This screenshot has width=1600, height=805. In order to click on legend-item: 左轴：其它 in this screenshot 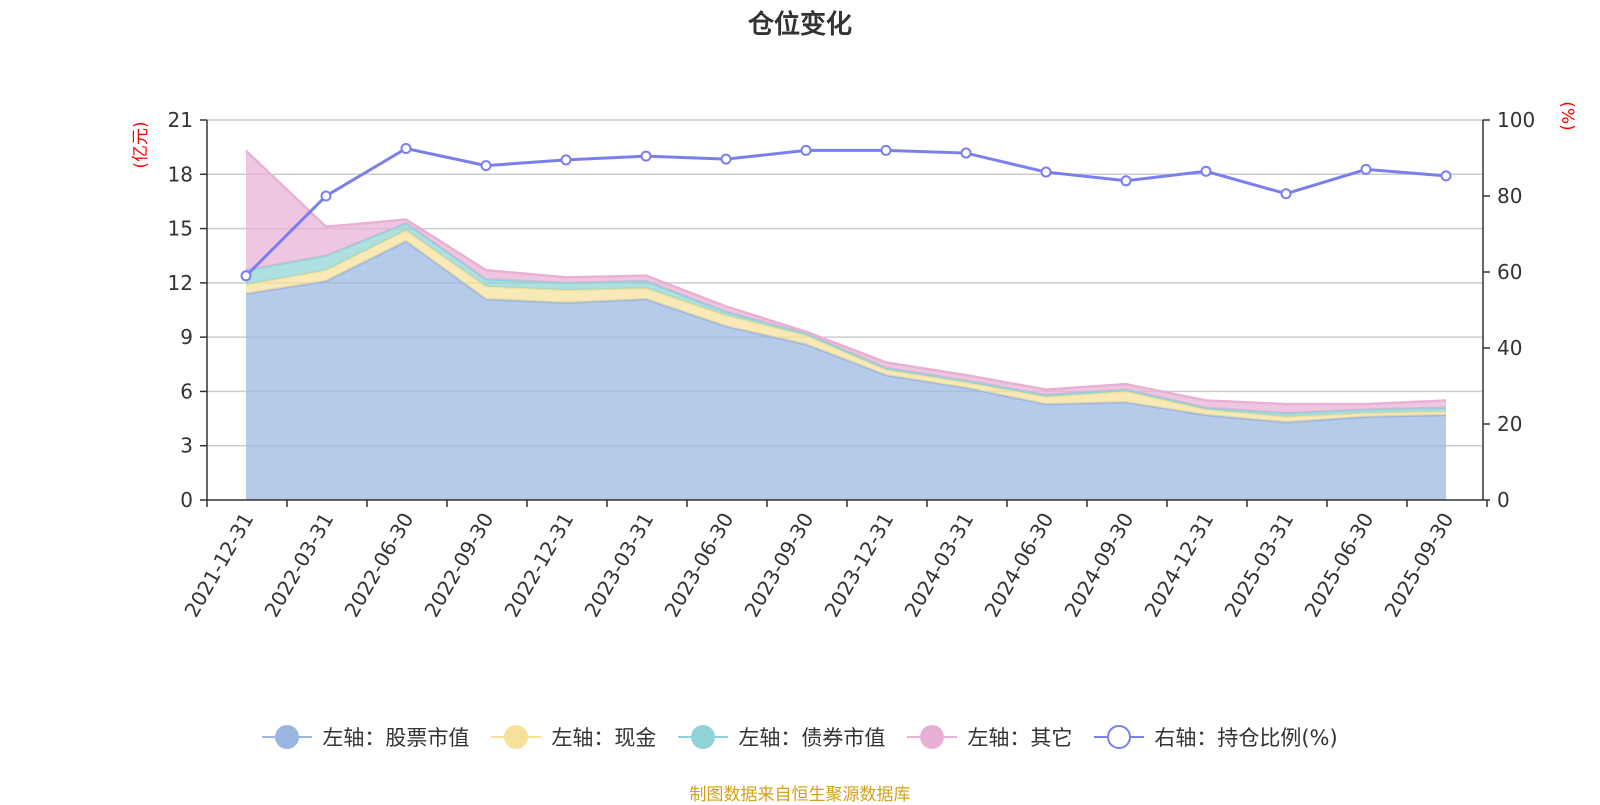, I will do `click(989, 737)`.